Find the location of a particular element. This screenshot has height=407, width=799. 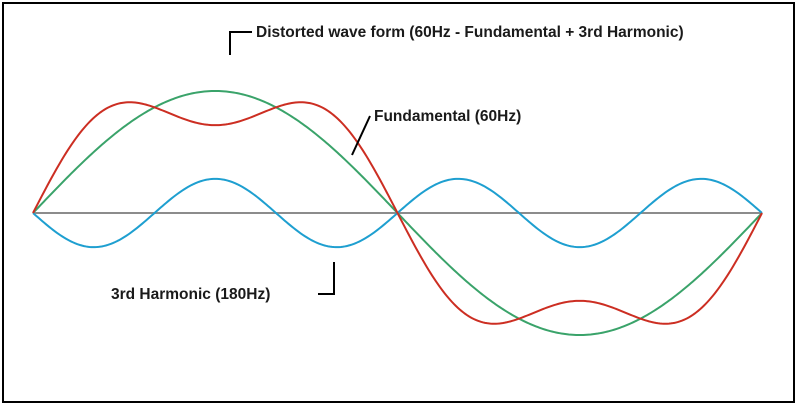

harmonic-leader-line is located at coordinates (326, 278).